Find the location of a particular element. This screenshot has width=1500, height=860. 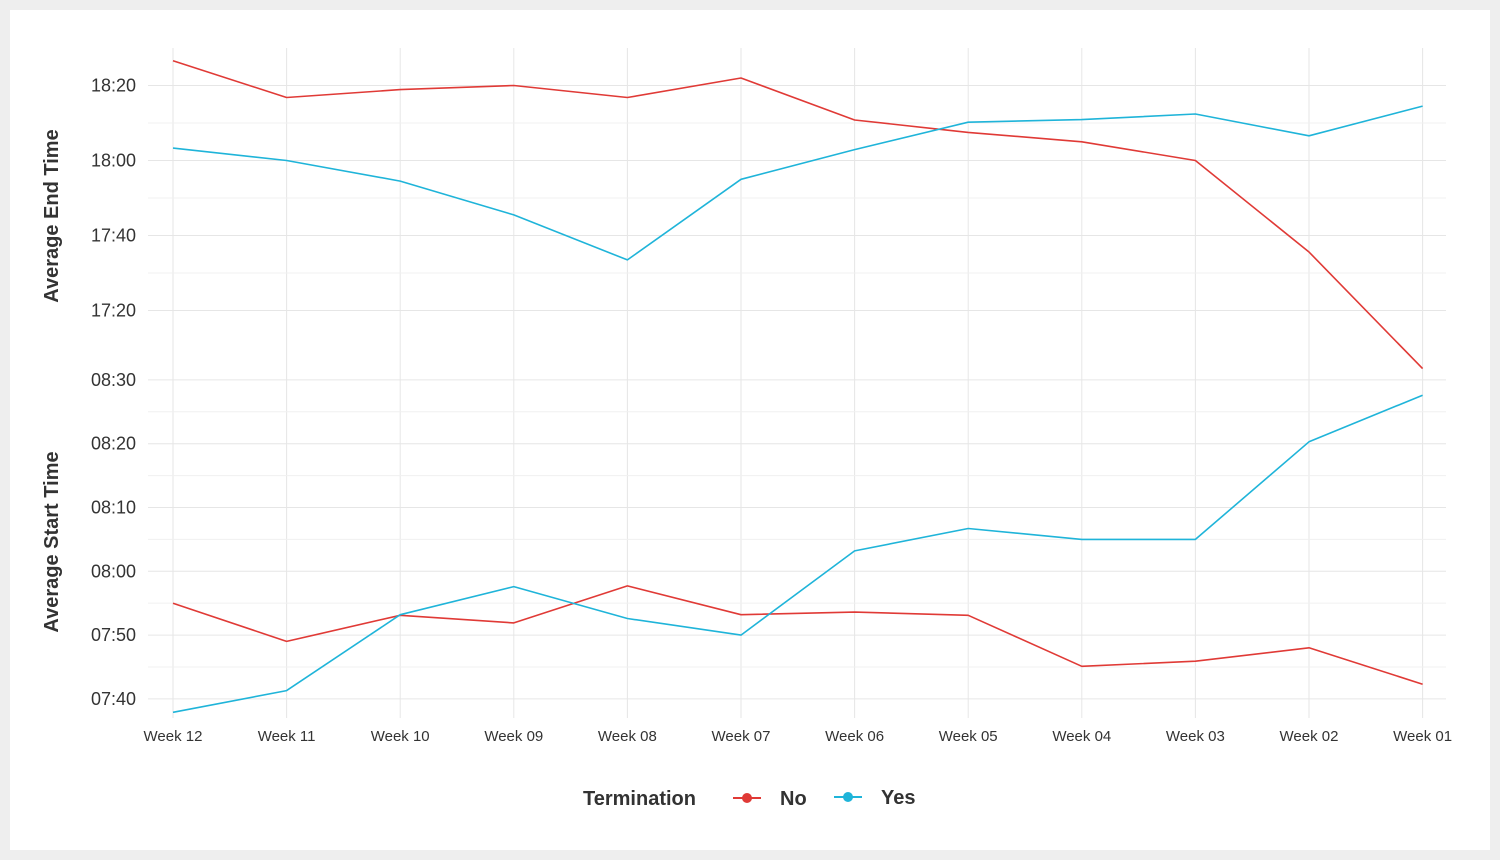

x-tick-label: Week 11 is located at coordinates (287, 736).